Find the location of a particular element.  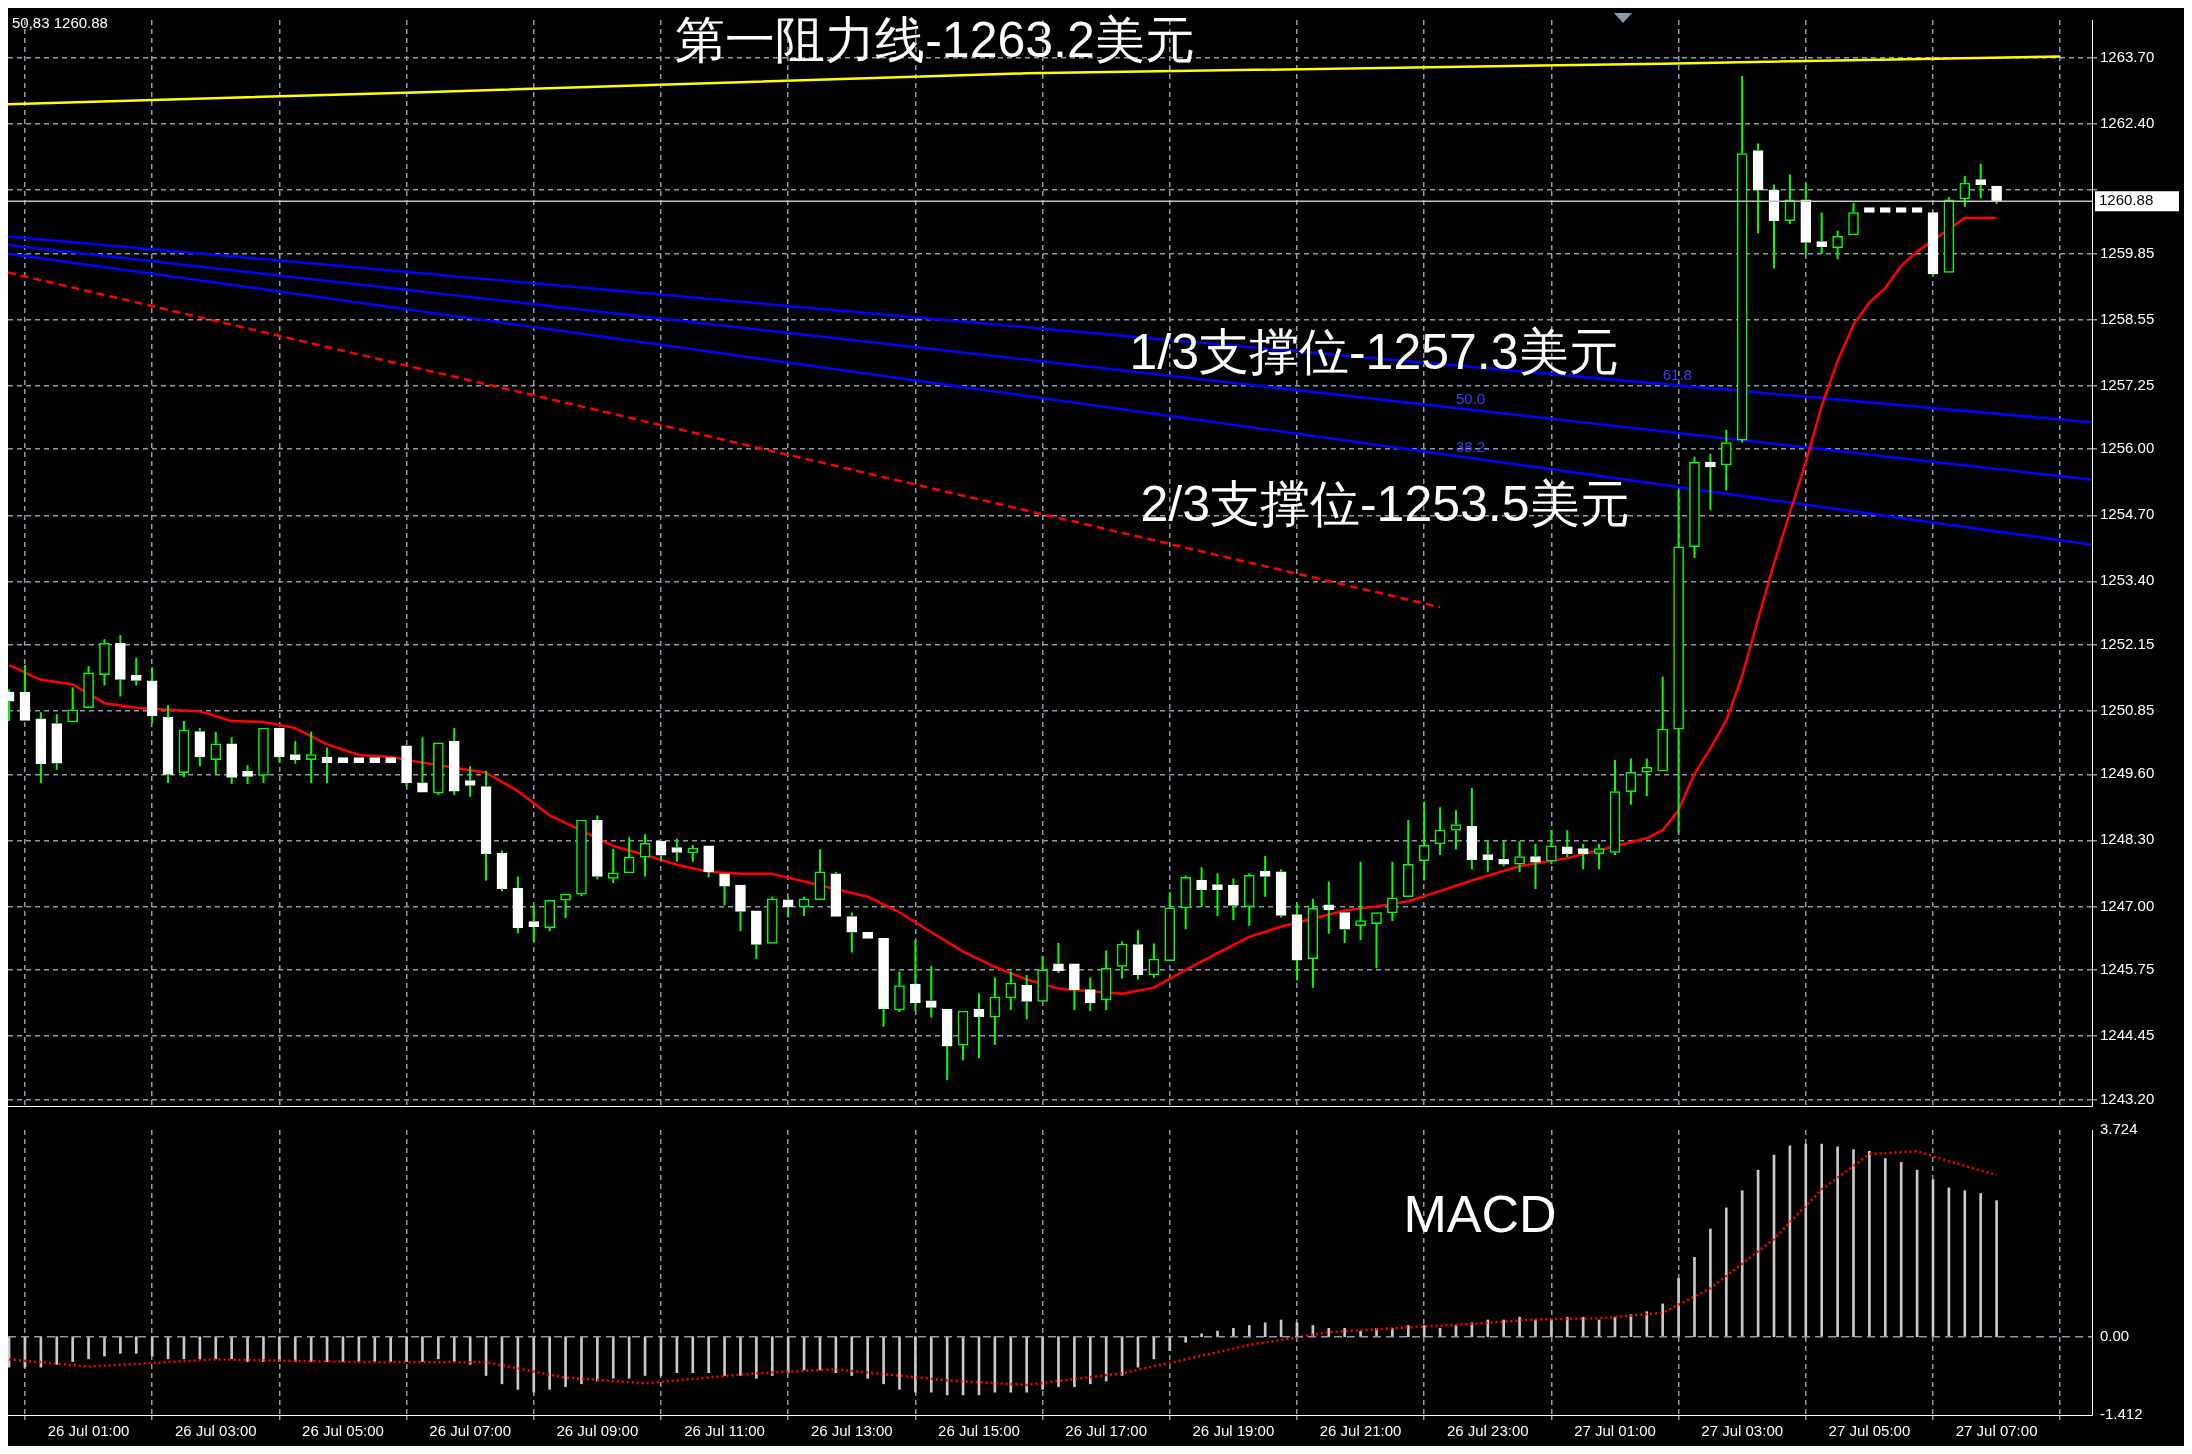

y-tick-label: 1252.15 is located at coordinates (2127, 643).